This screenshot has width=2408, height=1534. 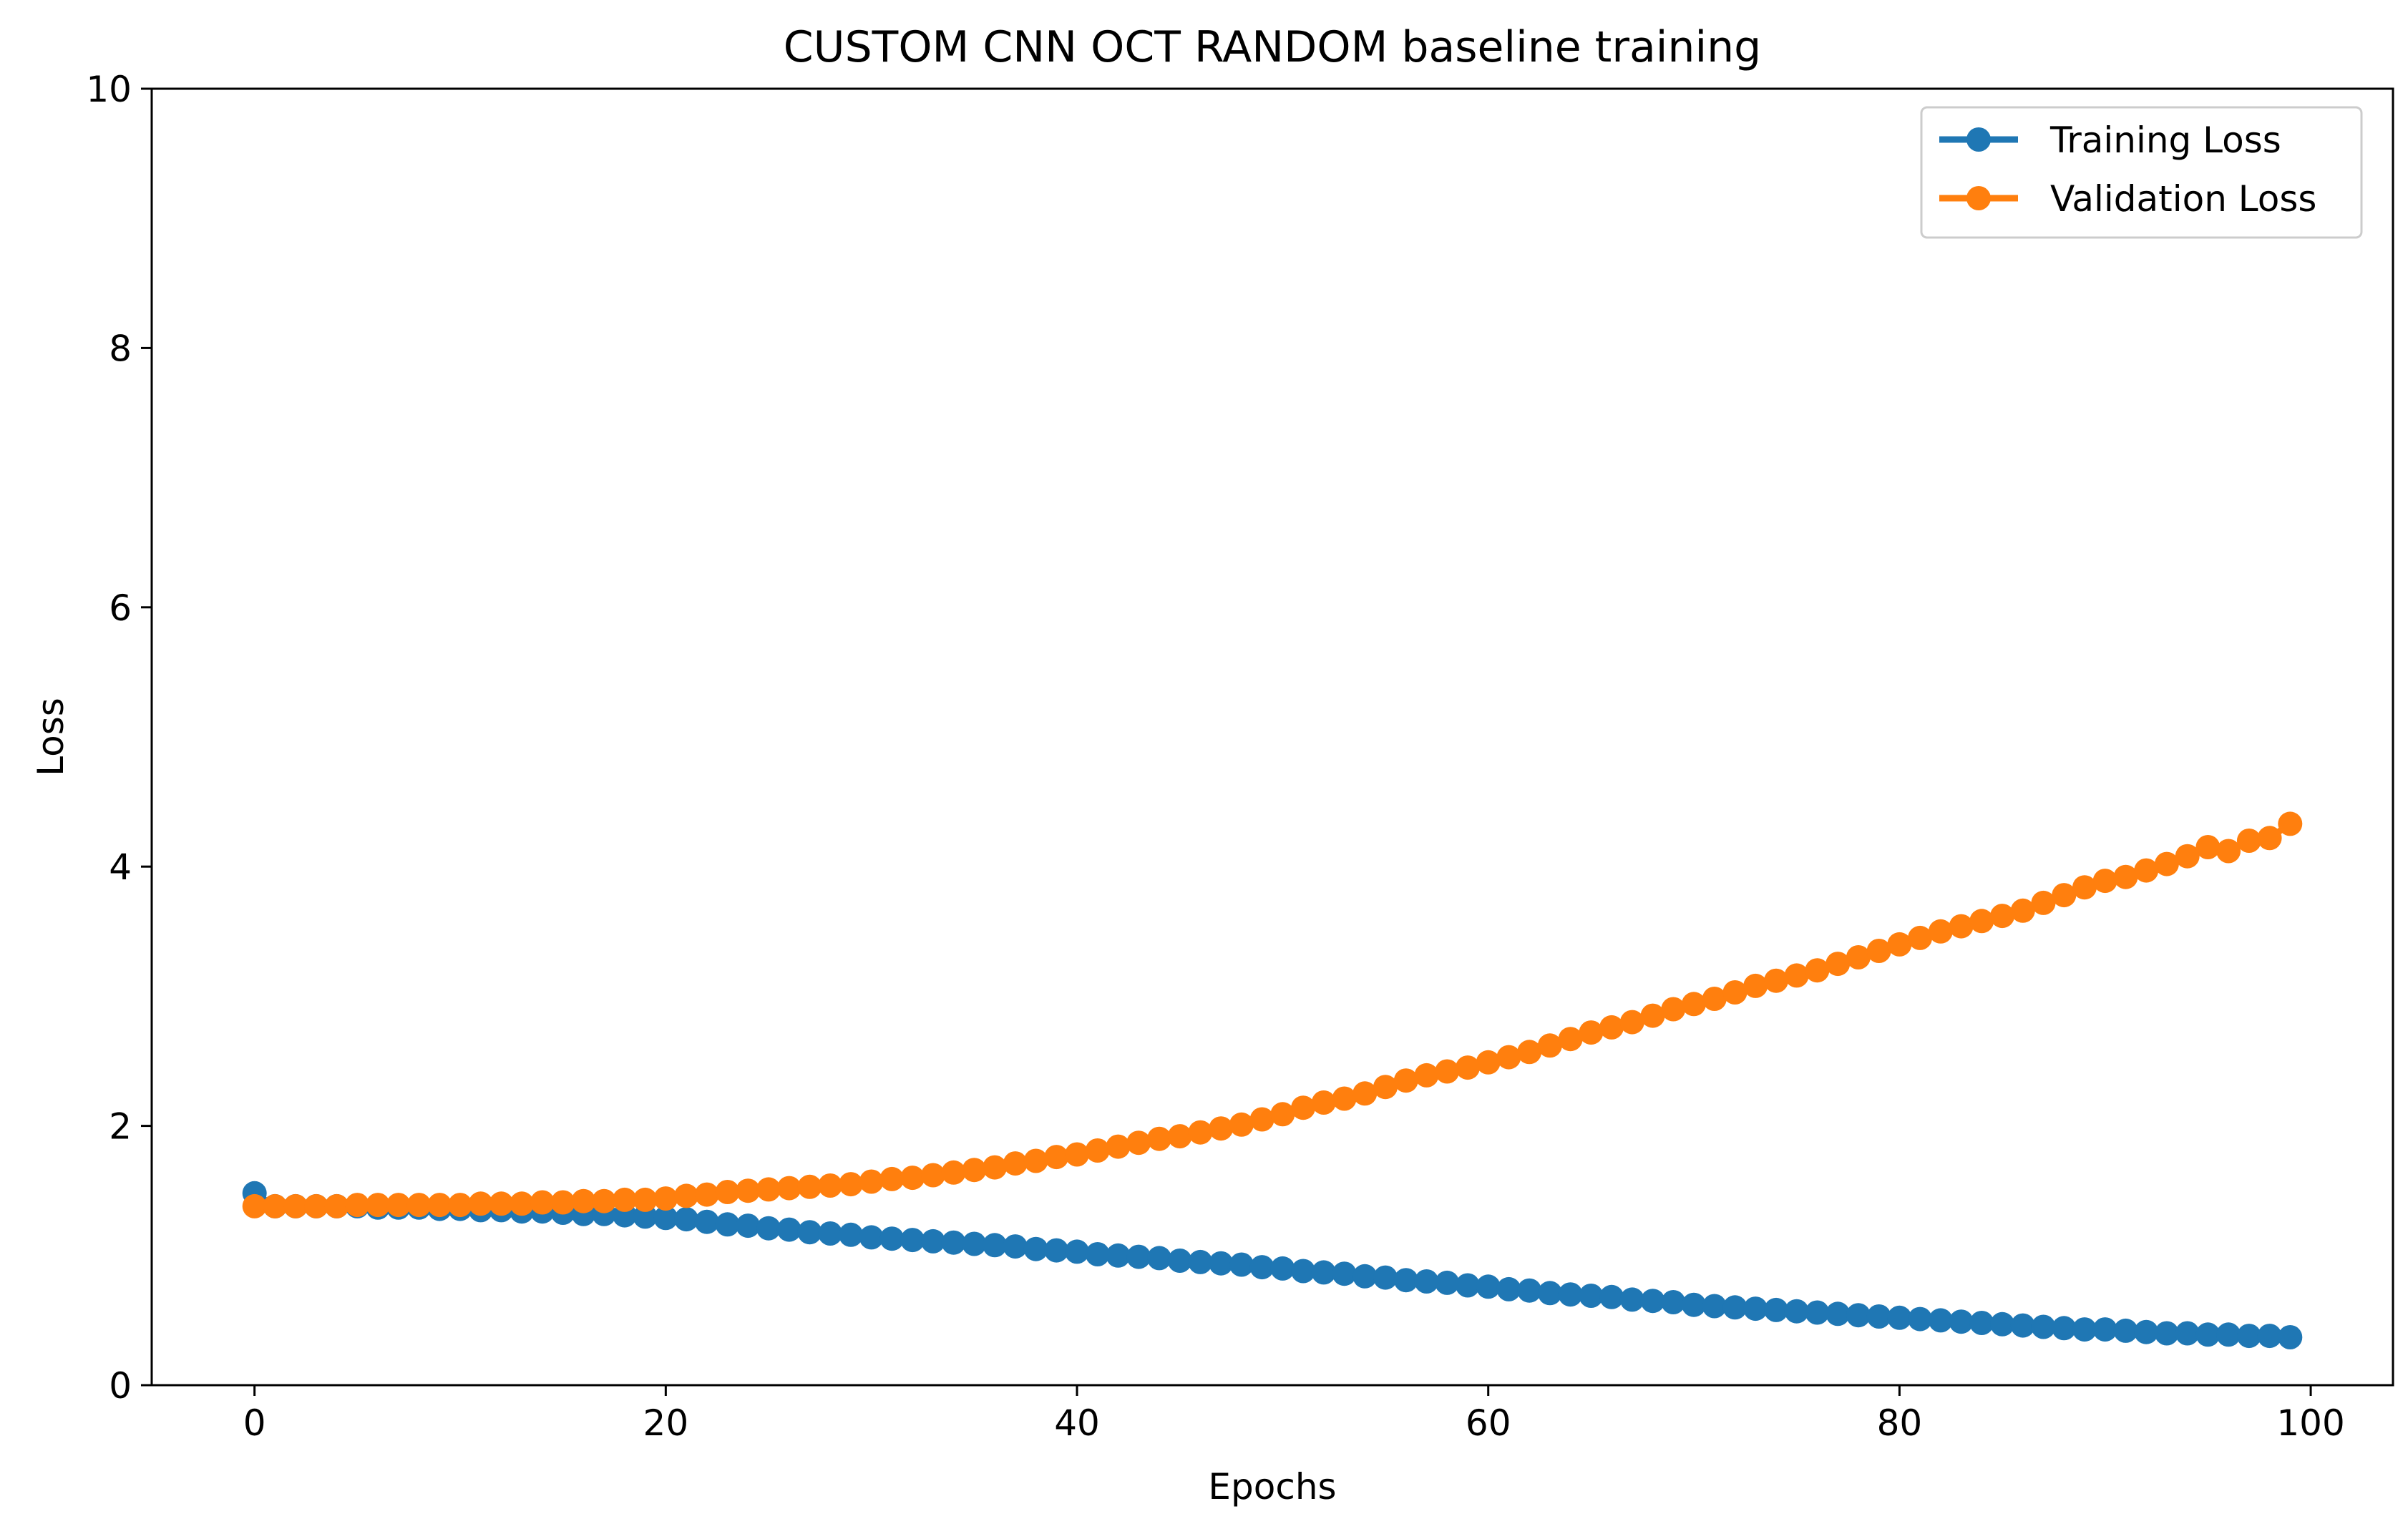 What do you see at coordinates (2165, 140) in the screenshot?
I see `legend-label: Training Loss` at bounding box center [2165, 140].